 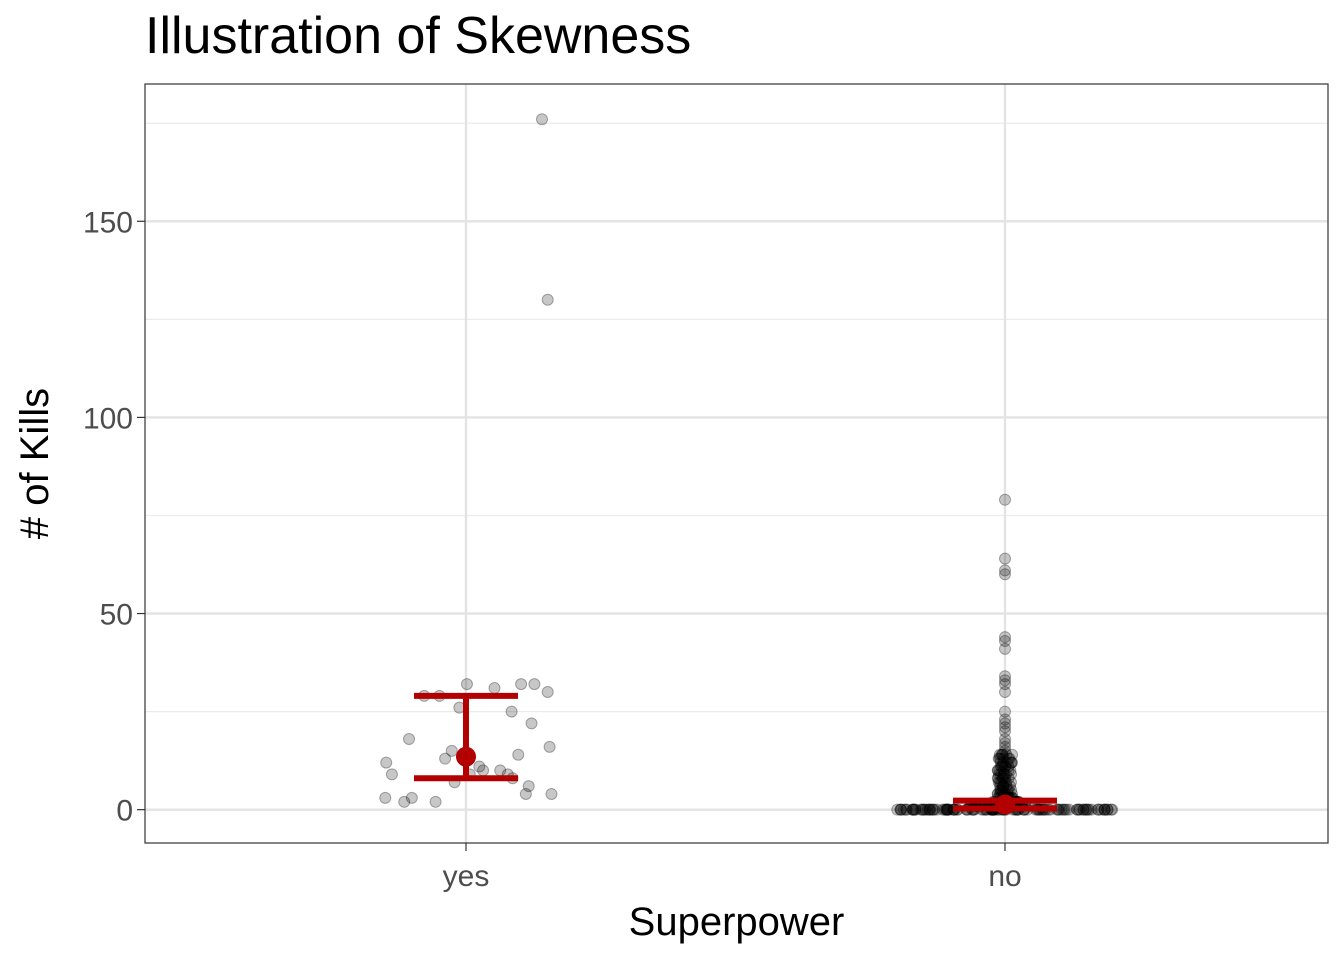 I want to click on y-tick-label: 50, so click(x=116, y=615).